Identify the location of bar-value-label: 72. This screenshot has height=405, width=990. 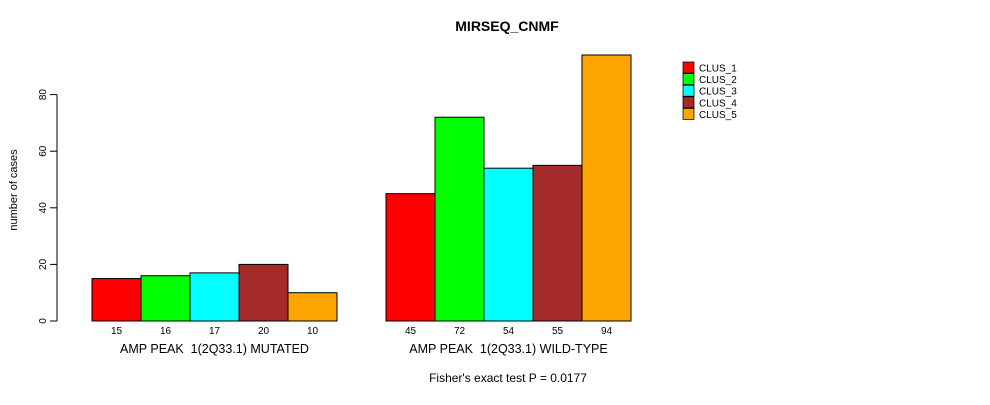
(460, 331).